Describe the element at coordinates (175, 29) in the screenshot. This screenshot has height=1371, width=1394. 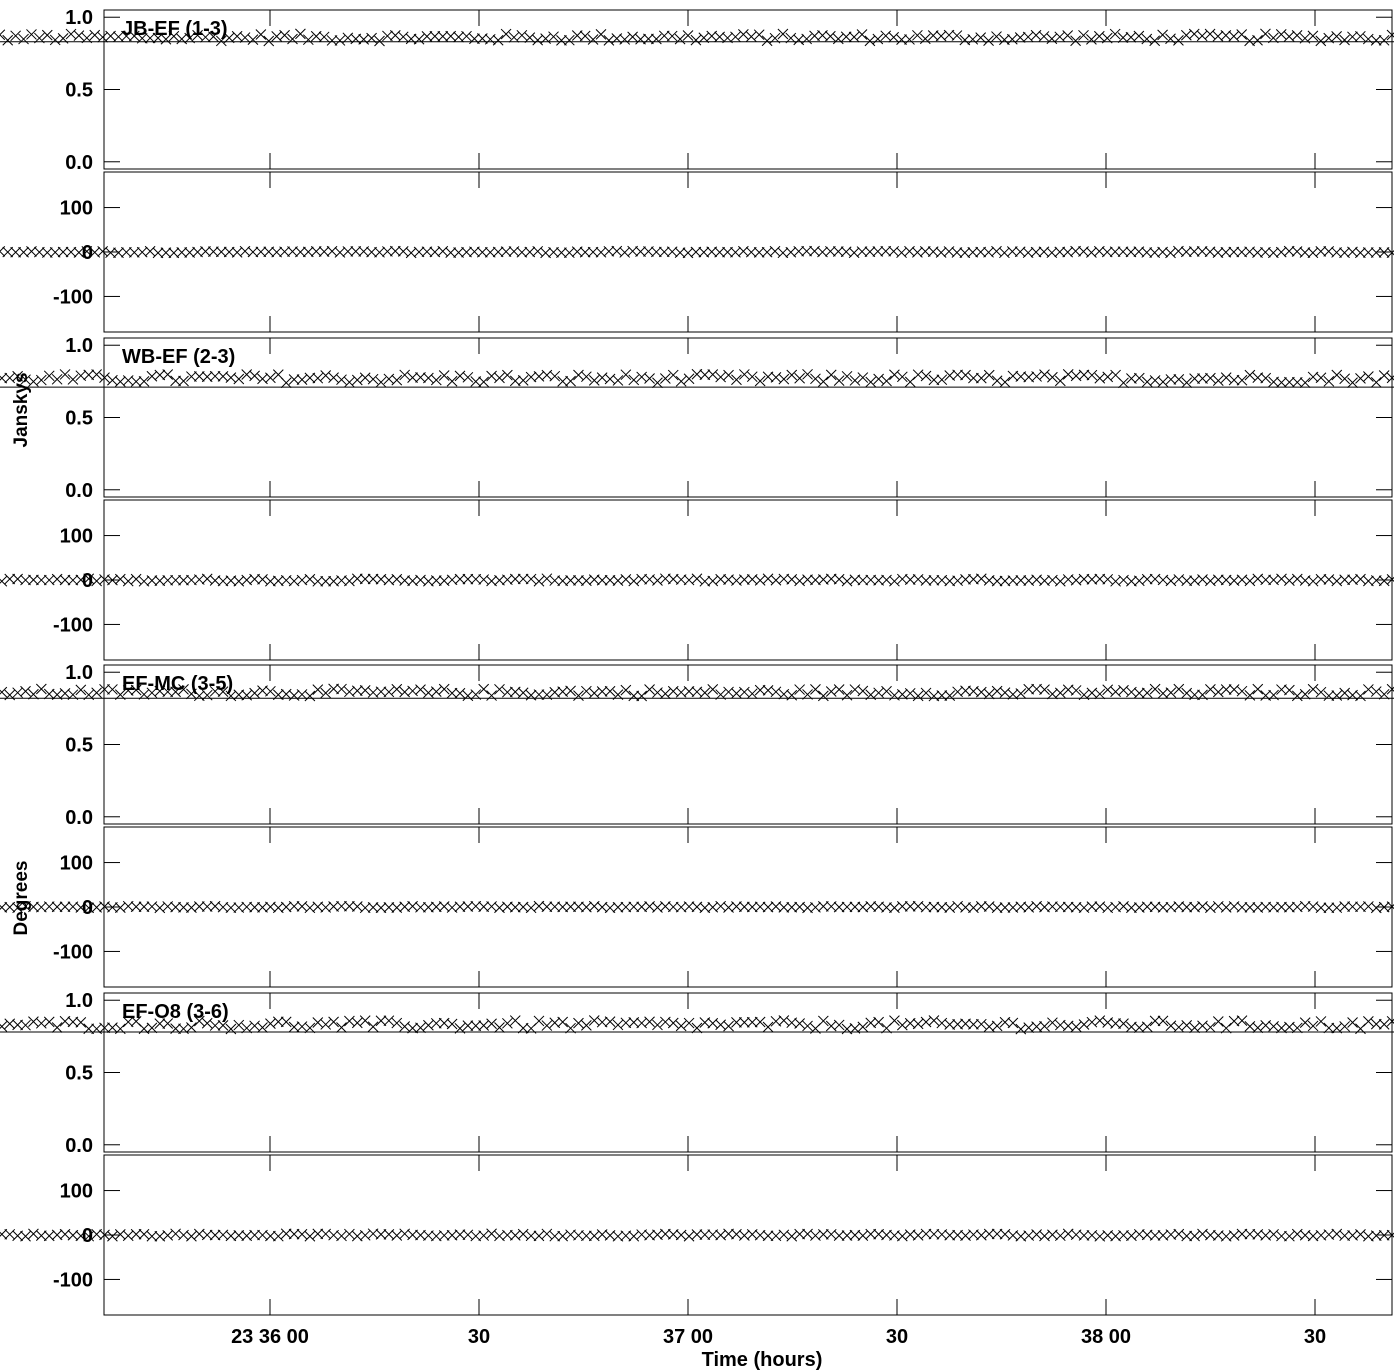
I see `baseline-title: JB-EF (1-3)` at that location.